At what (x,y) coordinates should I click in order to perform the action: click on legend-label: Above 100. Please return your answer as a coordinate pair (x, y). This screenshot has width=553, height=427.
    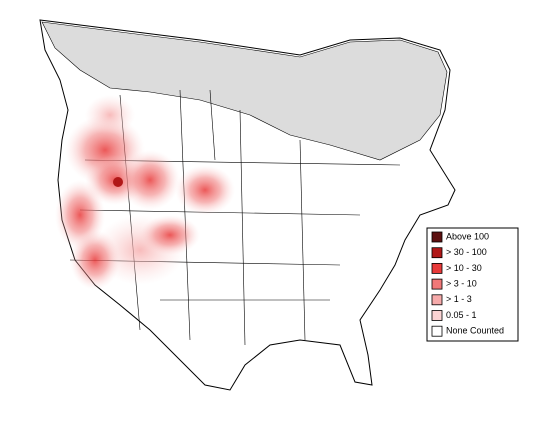
    Looking at the image, I should click on (467, 236).